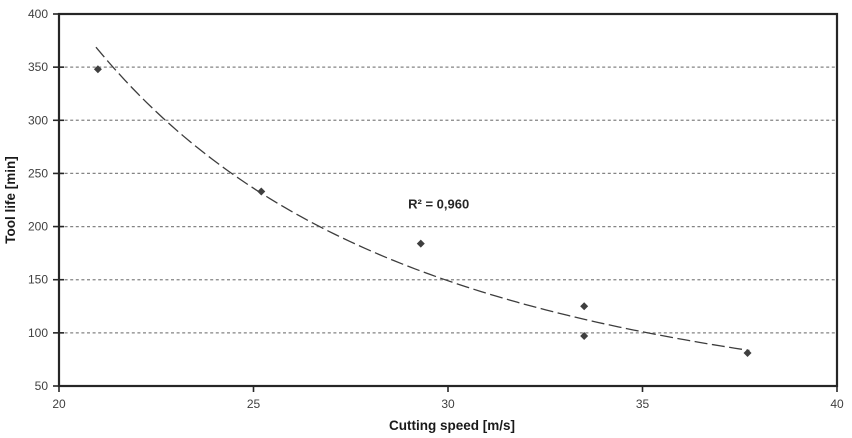  I want to click on r-squared-annotation: R² = 0,960, so click(438, 203).